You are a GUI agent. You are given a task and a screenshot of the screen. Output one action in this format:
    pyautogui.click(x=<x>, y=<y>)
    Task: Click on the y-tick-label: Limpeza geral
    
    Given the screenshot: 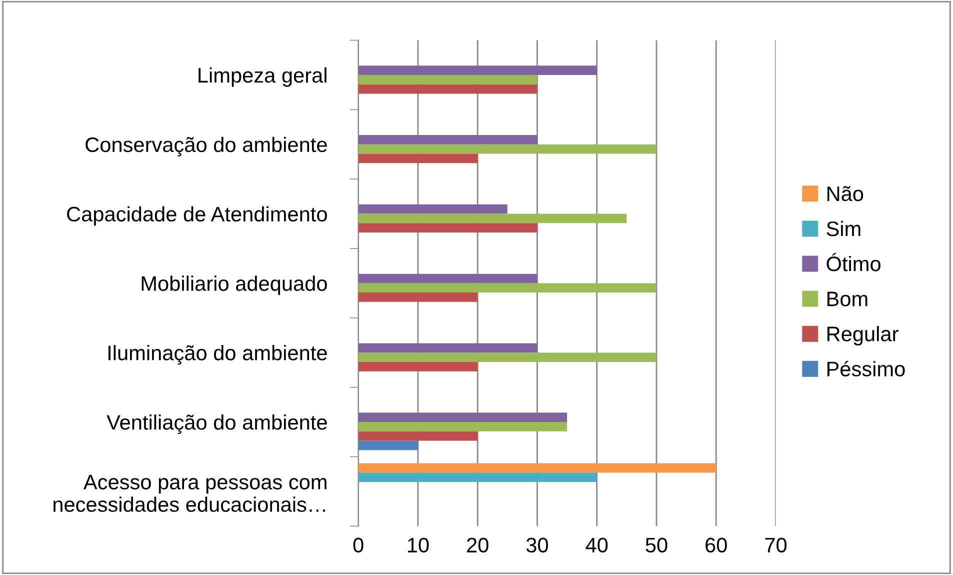 What is the action you would take?
    pyautogui.click(x=262, y=77)
    